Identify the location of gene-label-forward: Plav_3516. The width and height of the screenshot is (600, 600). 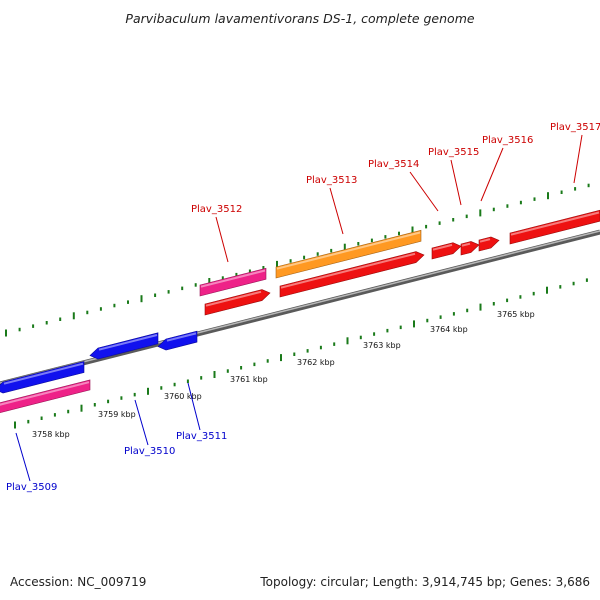
(507, 140).